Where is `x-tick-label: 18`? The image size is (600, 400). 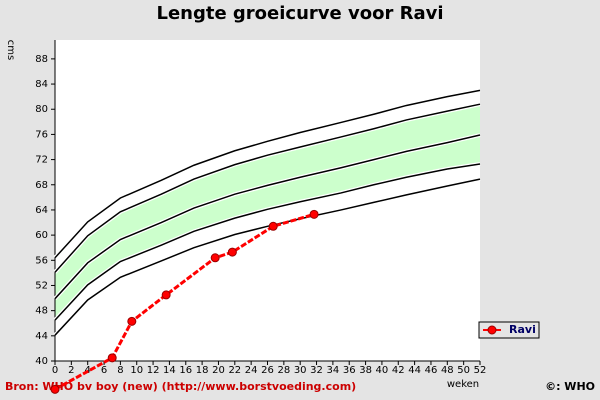 x-tick-label: 18 is located at coordinates (202, 370).